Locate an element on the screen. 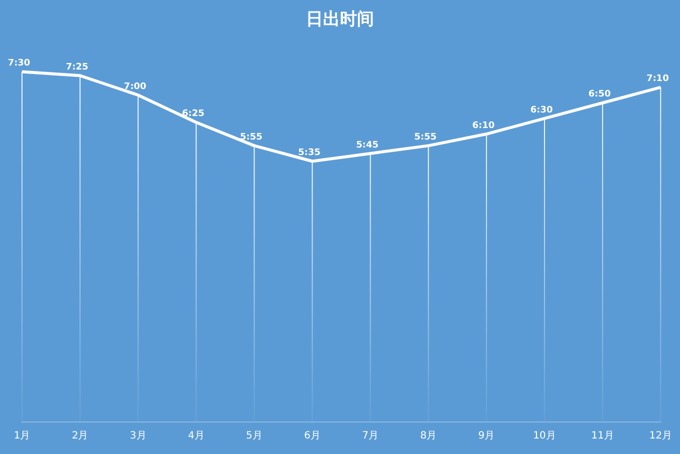  x-tick-label: 11月 is located at coordinates (602, 436).